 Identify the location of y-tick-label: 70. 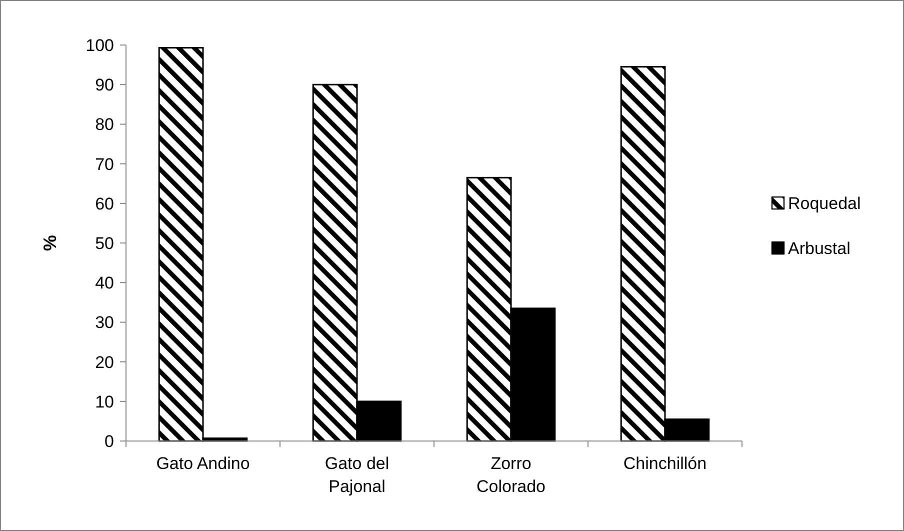
(104, 164).